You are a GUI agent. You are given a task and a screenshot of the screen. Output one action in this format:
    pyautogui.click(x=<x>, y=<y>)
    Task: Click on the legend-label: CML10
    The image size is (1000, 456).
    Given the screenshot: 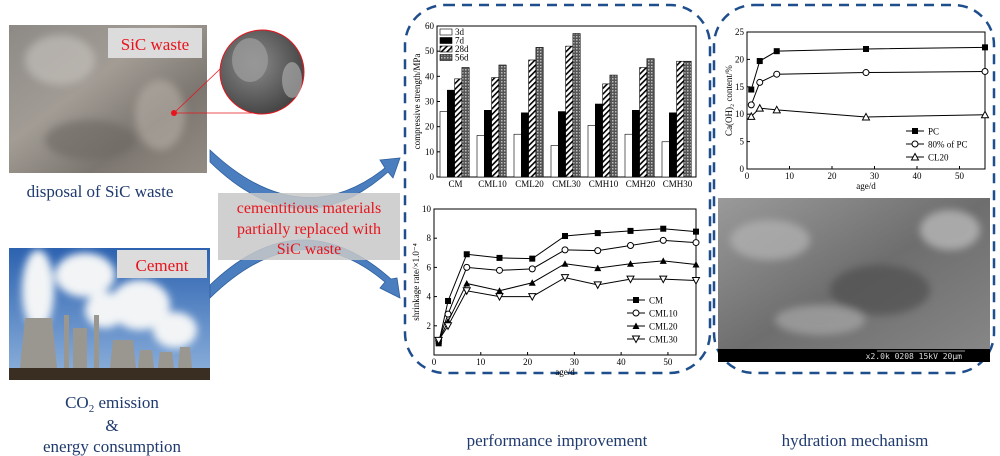 What is the action you would take?
    pyautogui.click(x=663, y=314)
    